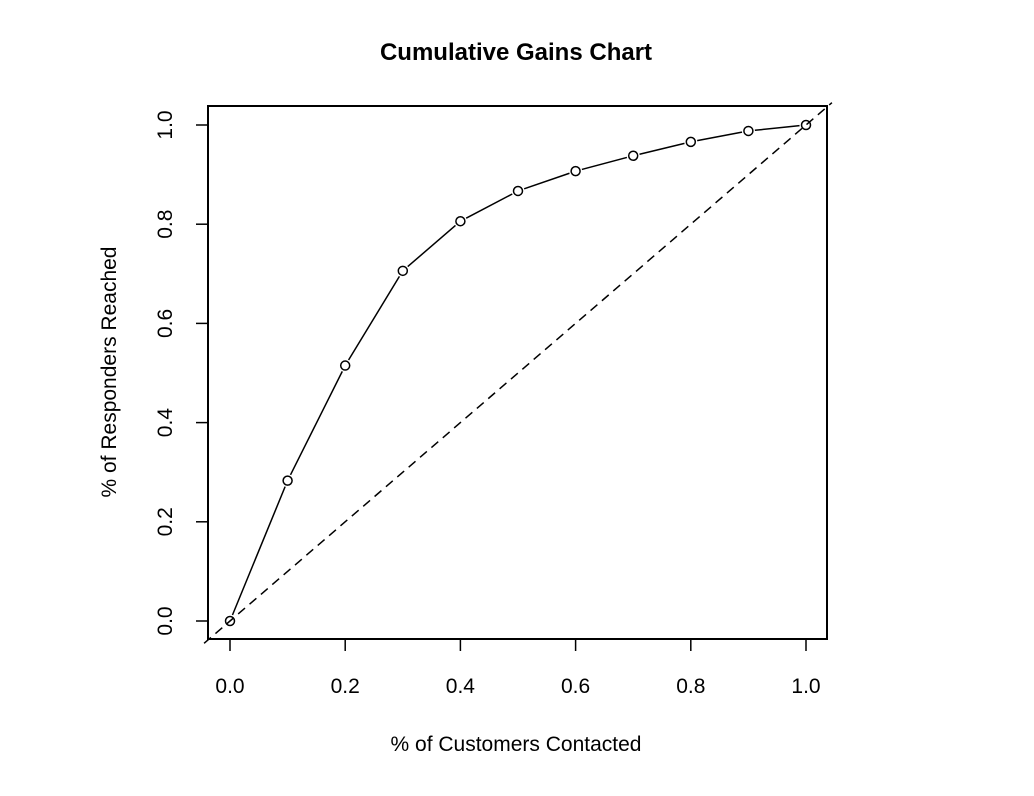  Describe the element at coordinates (516, 52) in the screenshot. I see `chart-title: Cumulative Gains Chart` at that location.